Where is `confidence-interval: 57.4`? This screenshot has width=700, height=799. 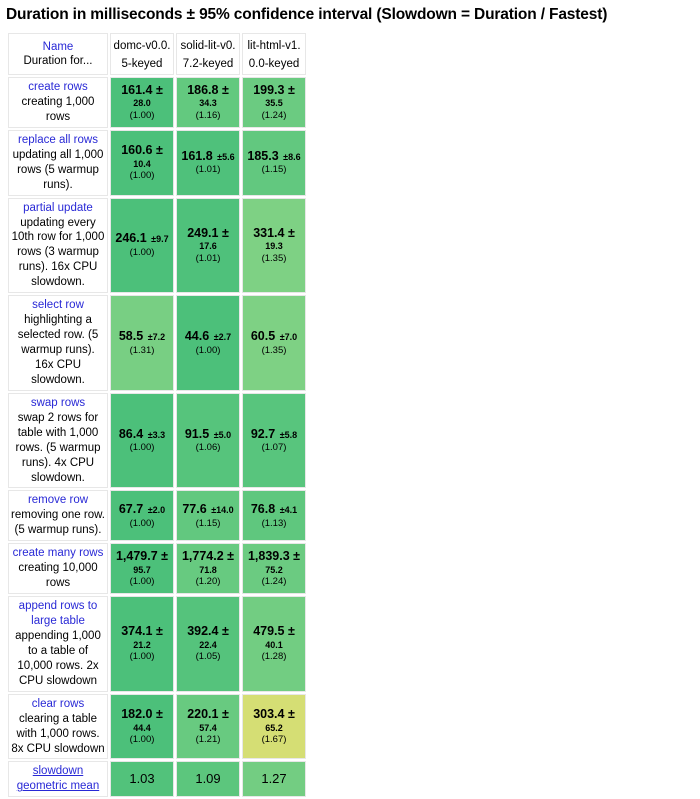 confidence-interval: 57.4 is located at coordinates (208, 727).